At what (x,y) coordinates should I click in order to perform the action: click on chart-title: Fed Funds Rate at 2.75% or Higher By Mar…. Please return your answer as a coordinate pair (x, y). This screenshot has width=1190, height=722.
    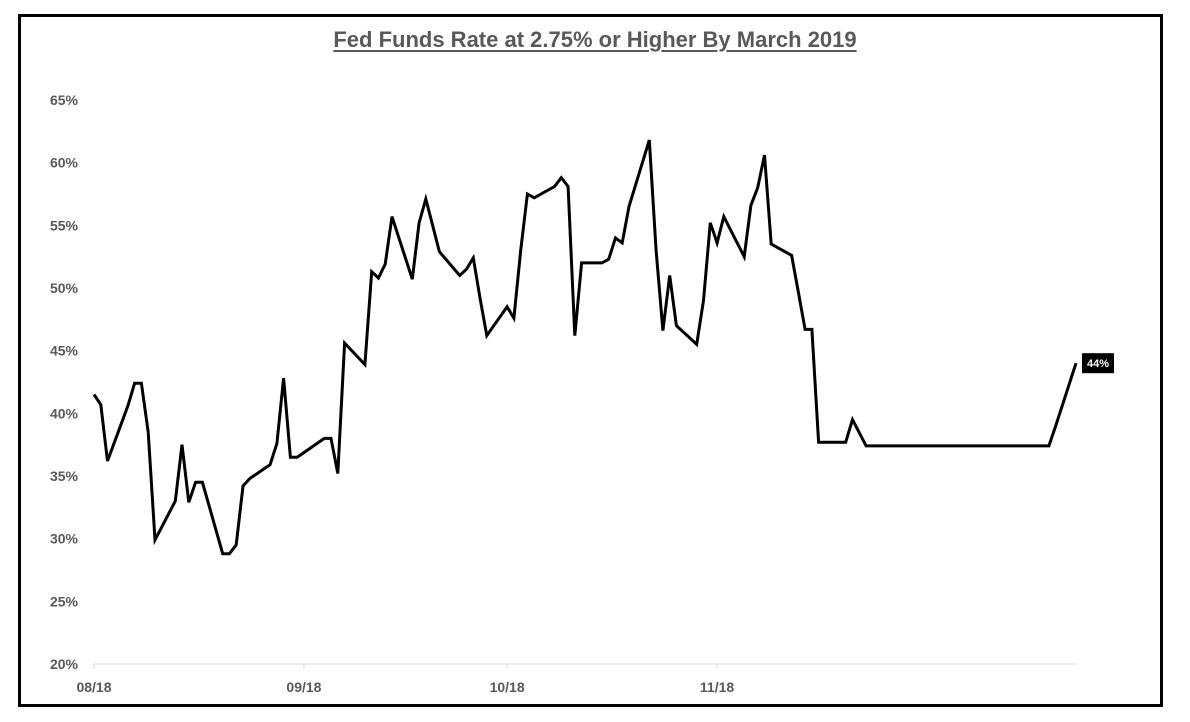
    Looking at the image, I should click on (595, 39).